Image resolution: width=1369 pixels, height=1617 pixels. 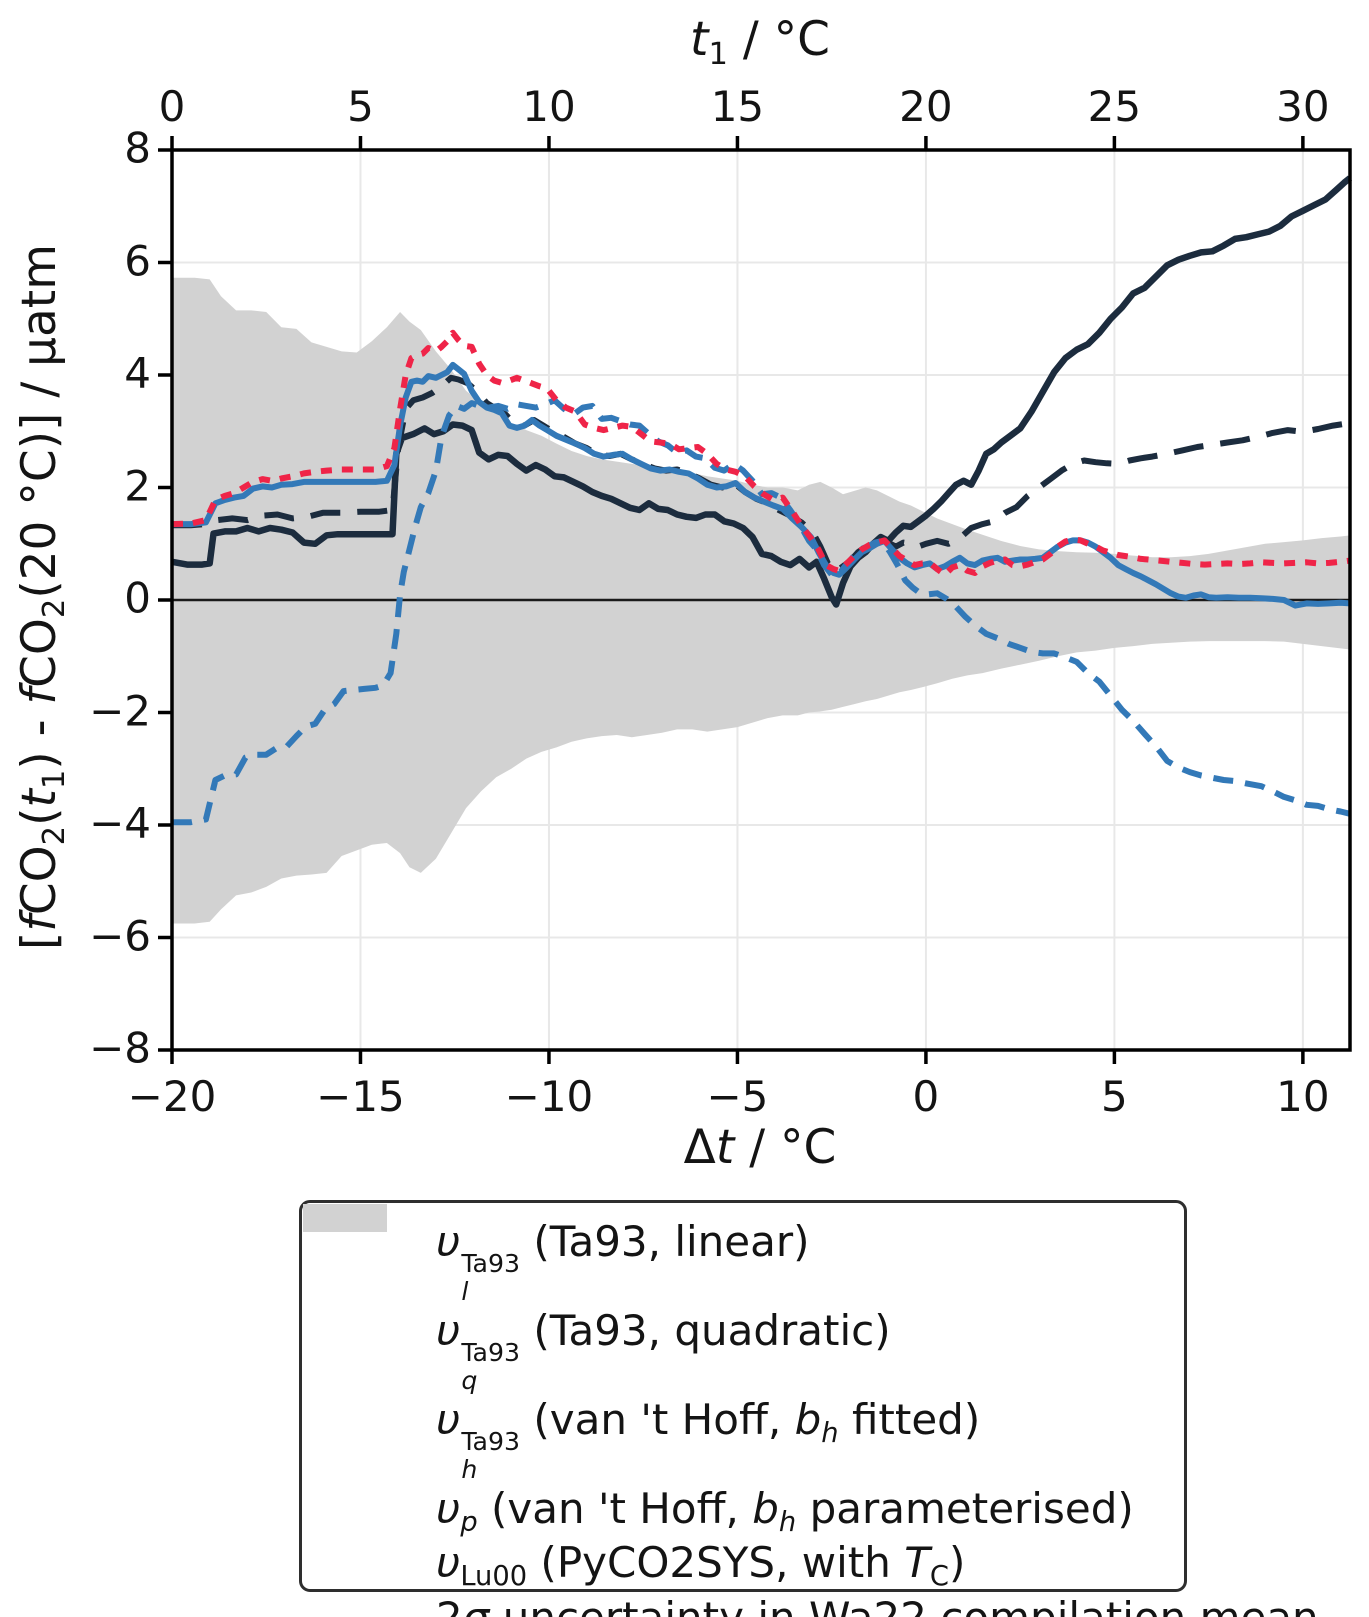 What do you see at coordinates (926, 106) in the screenshot?
I see `top-tick-label: 20` at bounding box center [926, 106].